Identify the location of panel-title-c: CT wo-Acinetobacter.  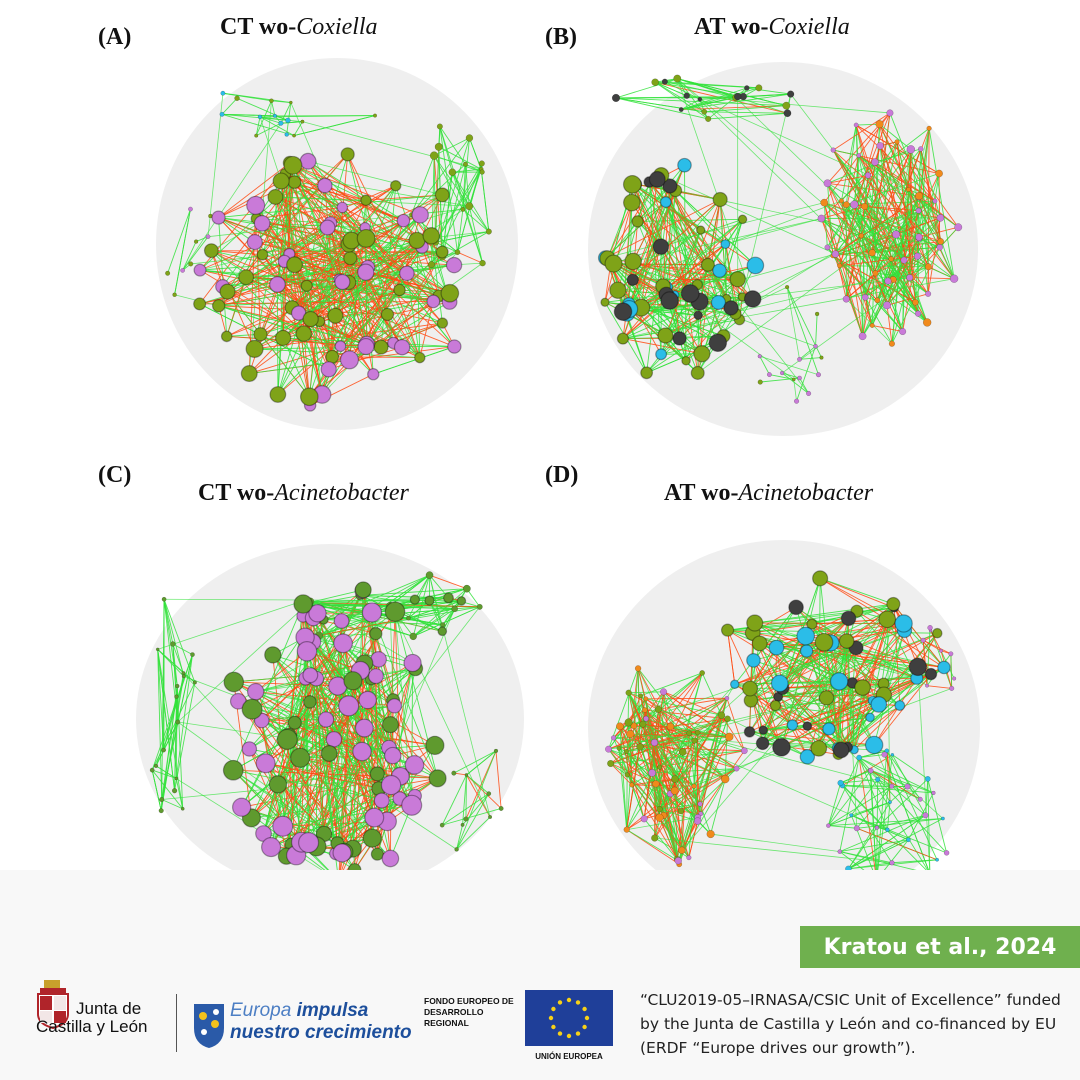
(303, 493).